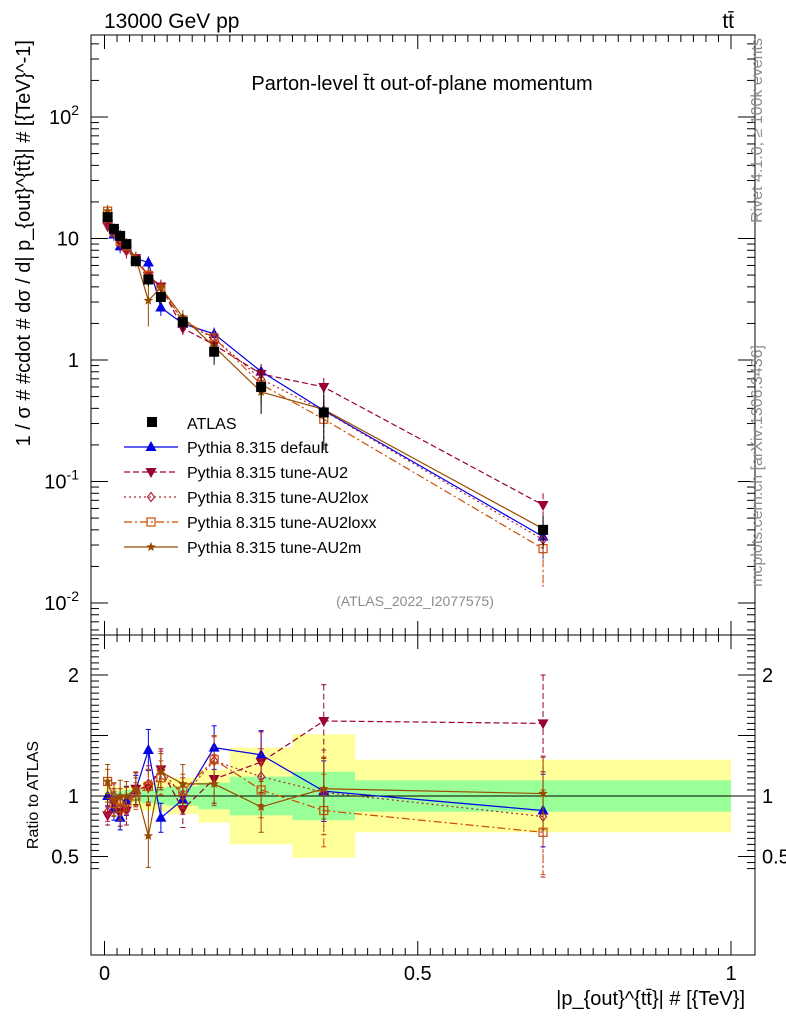 The image size is (786, 1024). I want to click on legend-label-3: Pythia 8.315 tune-AU2loxx, so click(281, 523).